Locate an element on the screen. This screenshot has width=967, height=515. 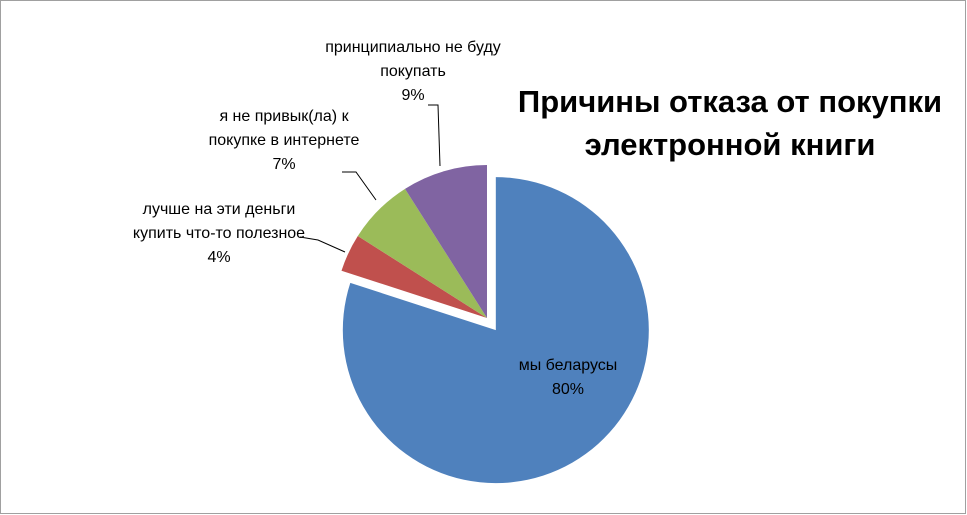
category-label: мы беларусы is located at coordinates (568, 365).